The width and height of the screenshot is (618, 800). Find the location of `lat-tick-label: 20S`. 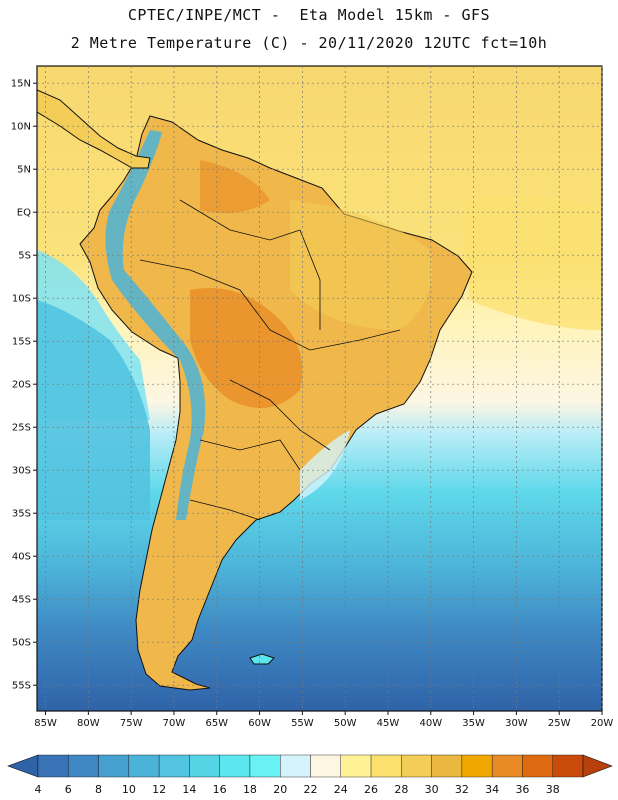

lat-tick-label: 20S is located at coordinates (21, 385).